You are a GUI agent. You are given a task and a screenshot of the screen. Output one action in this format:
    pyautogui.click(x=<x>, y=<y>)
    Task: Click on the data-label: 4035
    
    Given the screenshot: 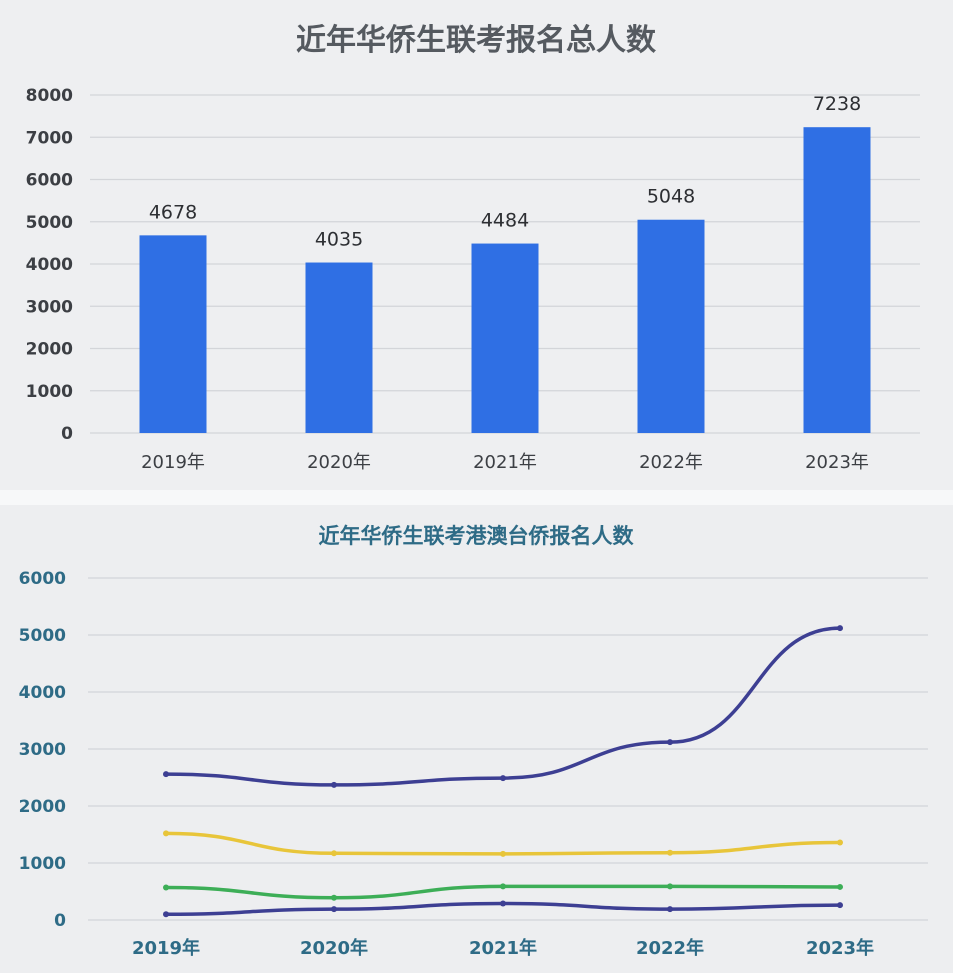 What is the action you would take?
    pyautogui.click(x=339, y=240)
    